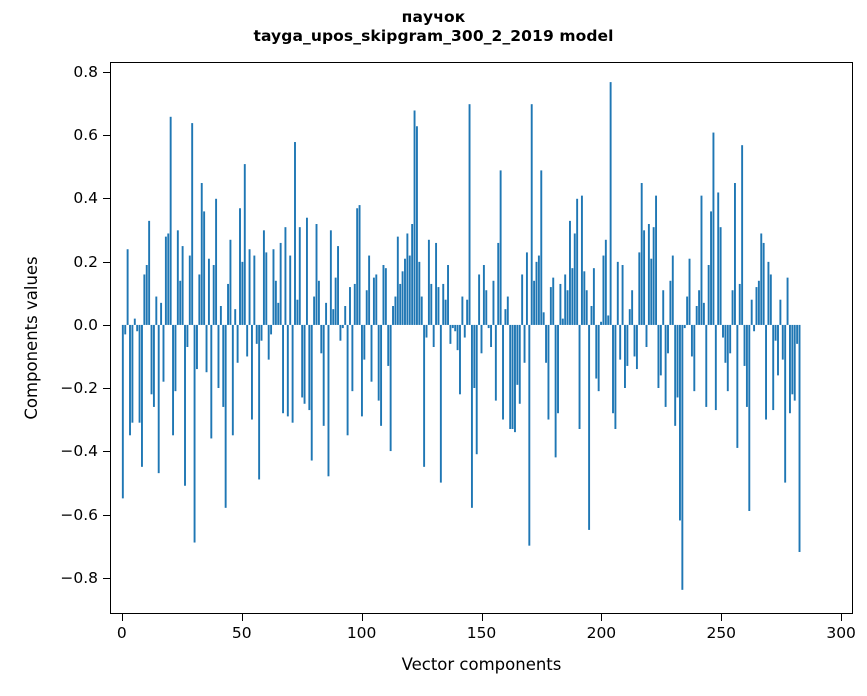 This screenshot has width=867, height=696. What do you see at coordinates (841, 633) in the screenshot?
I see `x-axis-tick-label: 300` at bounding box center [841, 633].